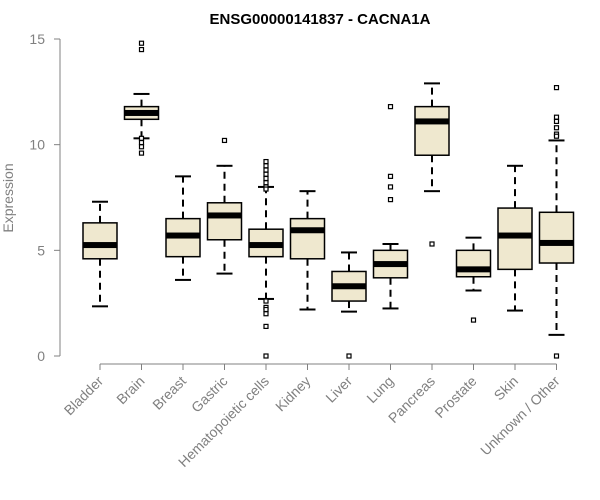  Describe the element at coordinates (41, 250) in the screenshot. I see `y-tick-label: 5` at that location.